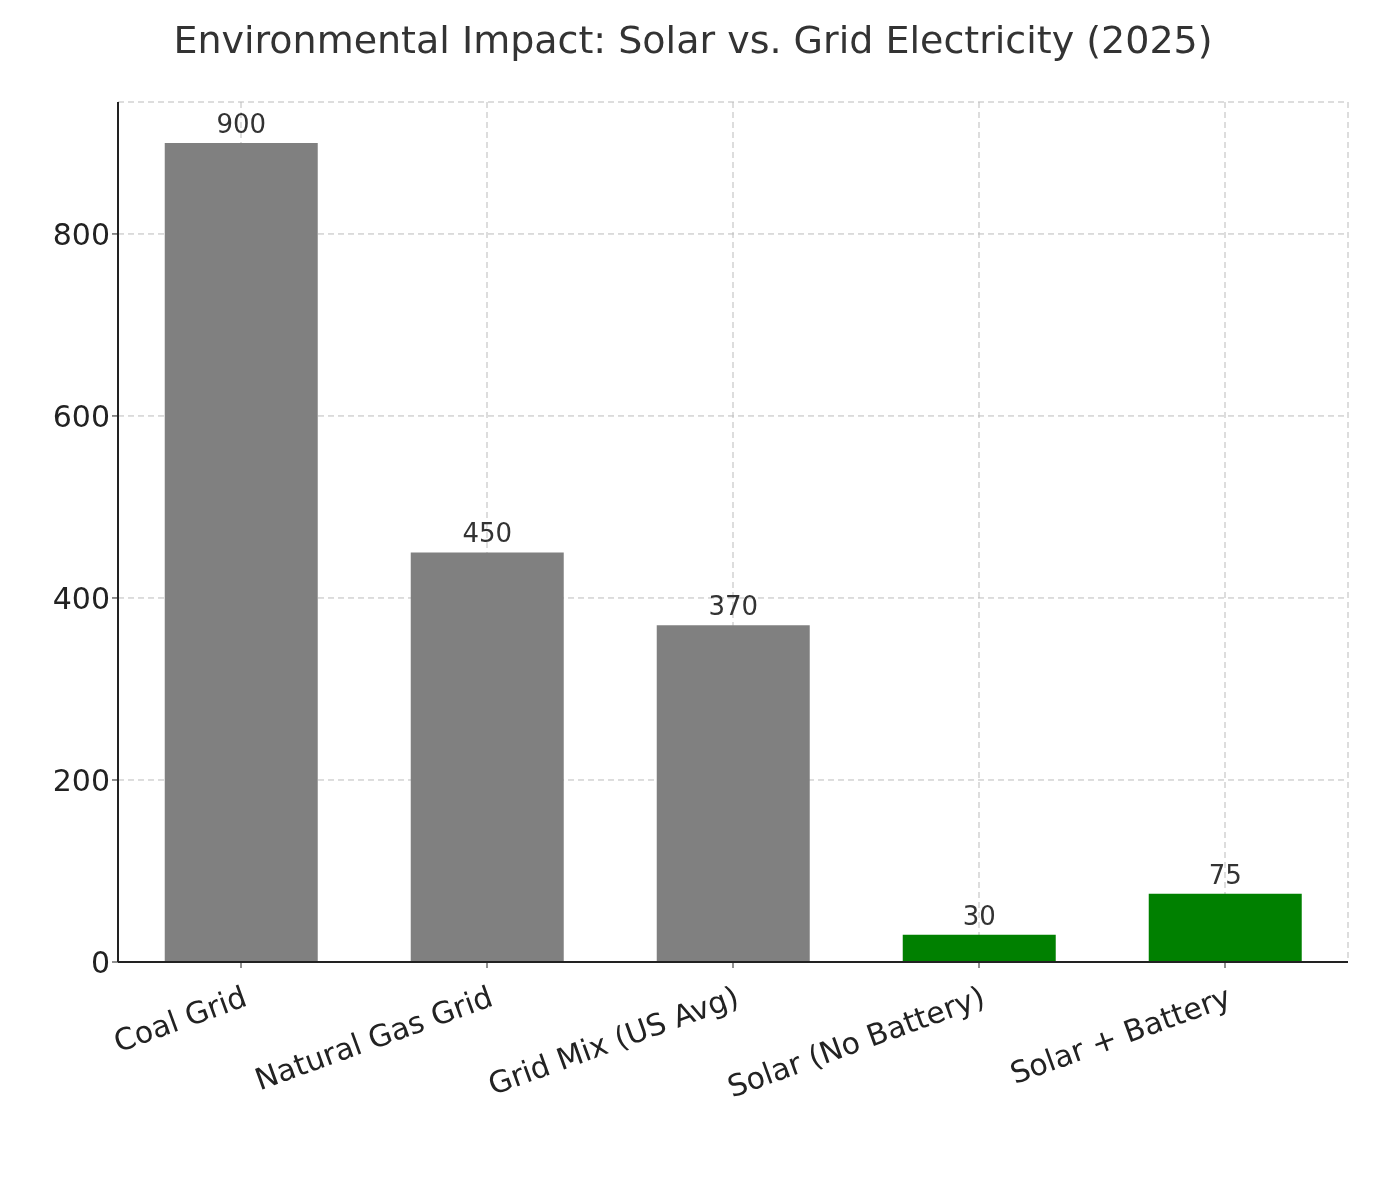  What do you see at coordinates (241, 123) in the screenshot?
I see `data-label: 900` at bounding box center [241, 123].